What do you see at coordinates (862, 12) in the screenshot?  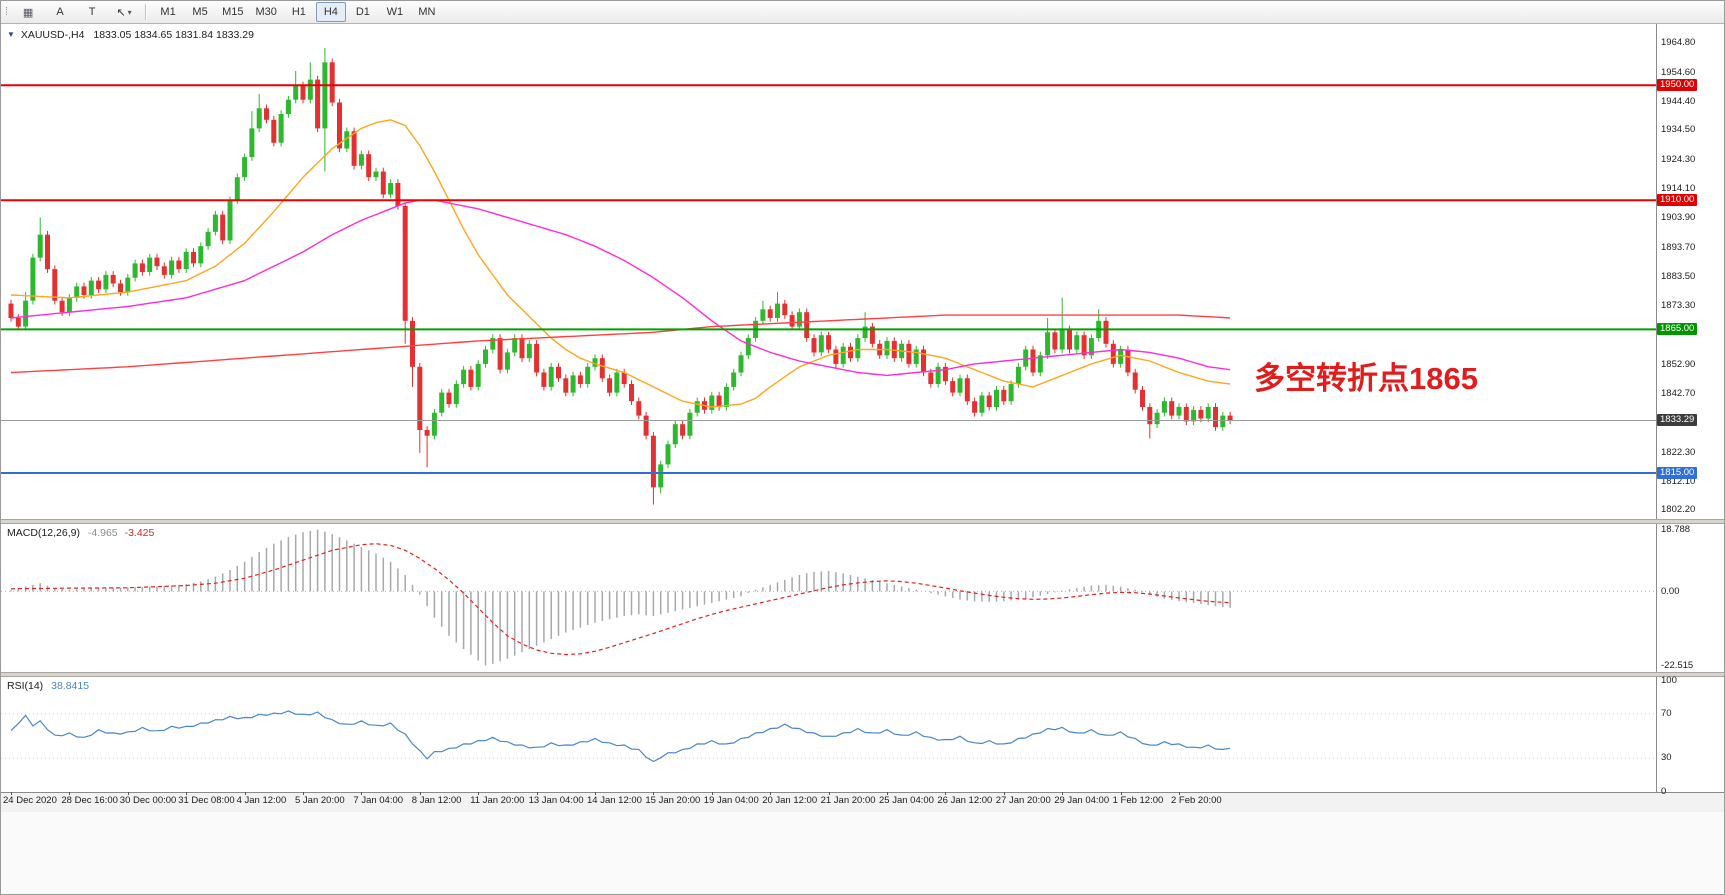 I see `toolbar: ⁞ ▦ A T ↖ ▾ M1 M5 M15 M30 H1 H4 D1 W1 MN` at bounding box center [862, 12].